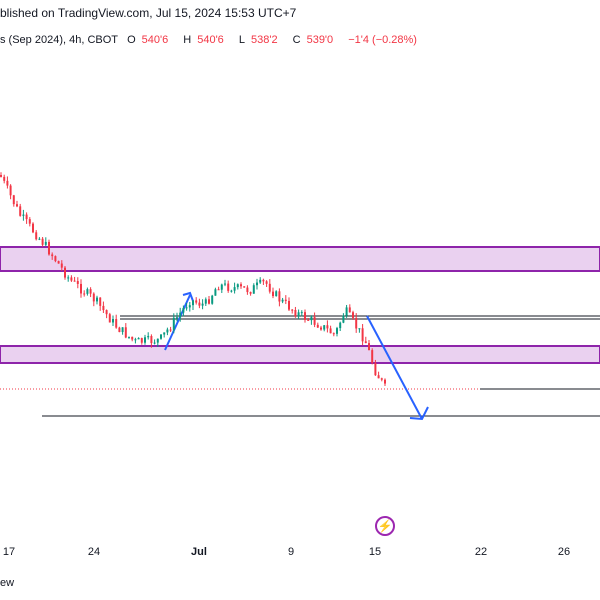 Image resolution: width=600 pixels, height=600 pixels. What do you see at coordinates (241, 40) in the screenshot?
I see `low-label: L` at bounding box center [241, 40].